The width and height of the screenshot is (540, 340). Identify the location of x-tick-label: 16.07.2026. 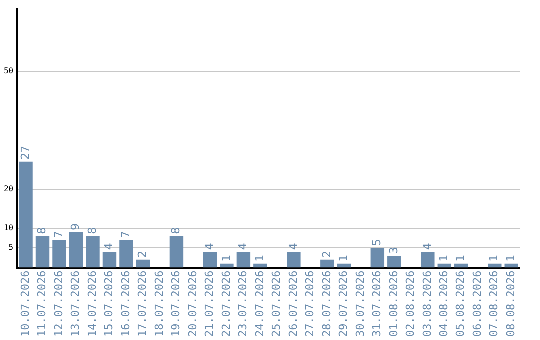
(125, 304).